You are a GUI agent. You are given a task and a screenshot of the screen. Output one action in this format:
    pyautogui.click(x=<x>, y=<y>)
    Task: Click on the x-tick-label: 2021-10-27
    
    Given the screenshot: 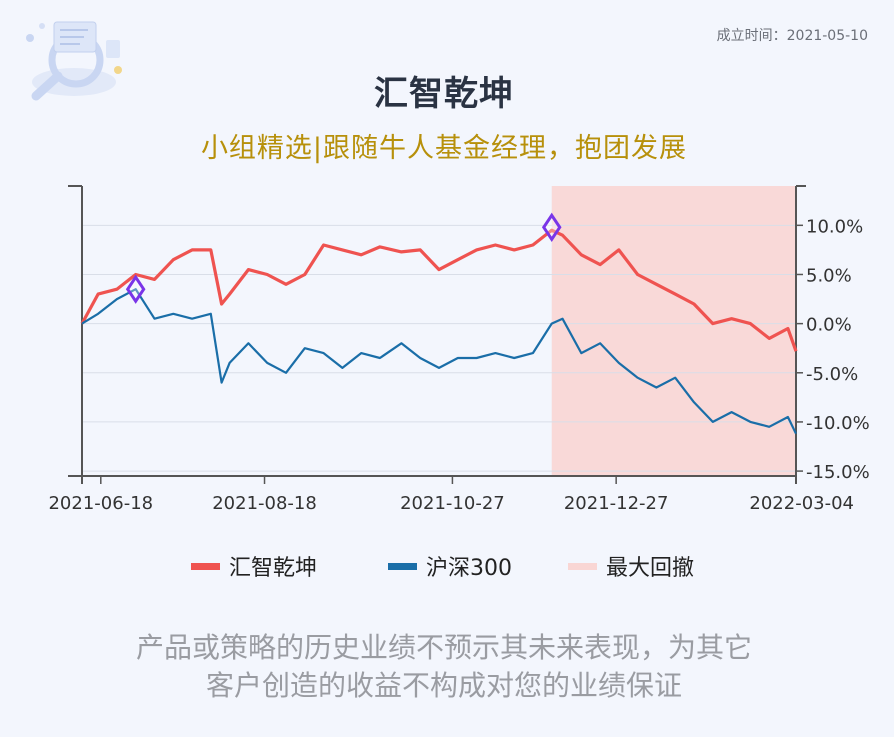 What is the action you would take?
    pyautogui.click(x=452, y=503)
    